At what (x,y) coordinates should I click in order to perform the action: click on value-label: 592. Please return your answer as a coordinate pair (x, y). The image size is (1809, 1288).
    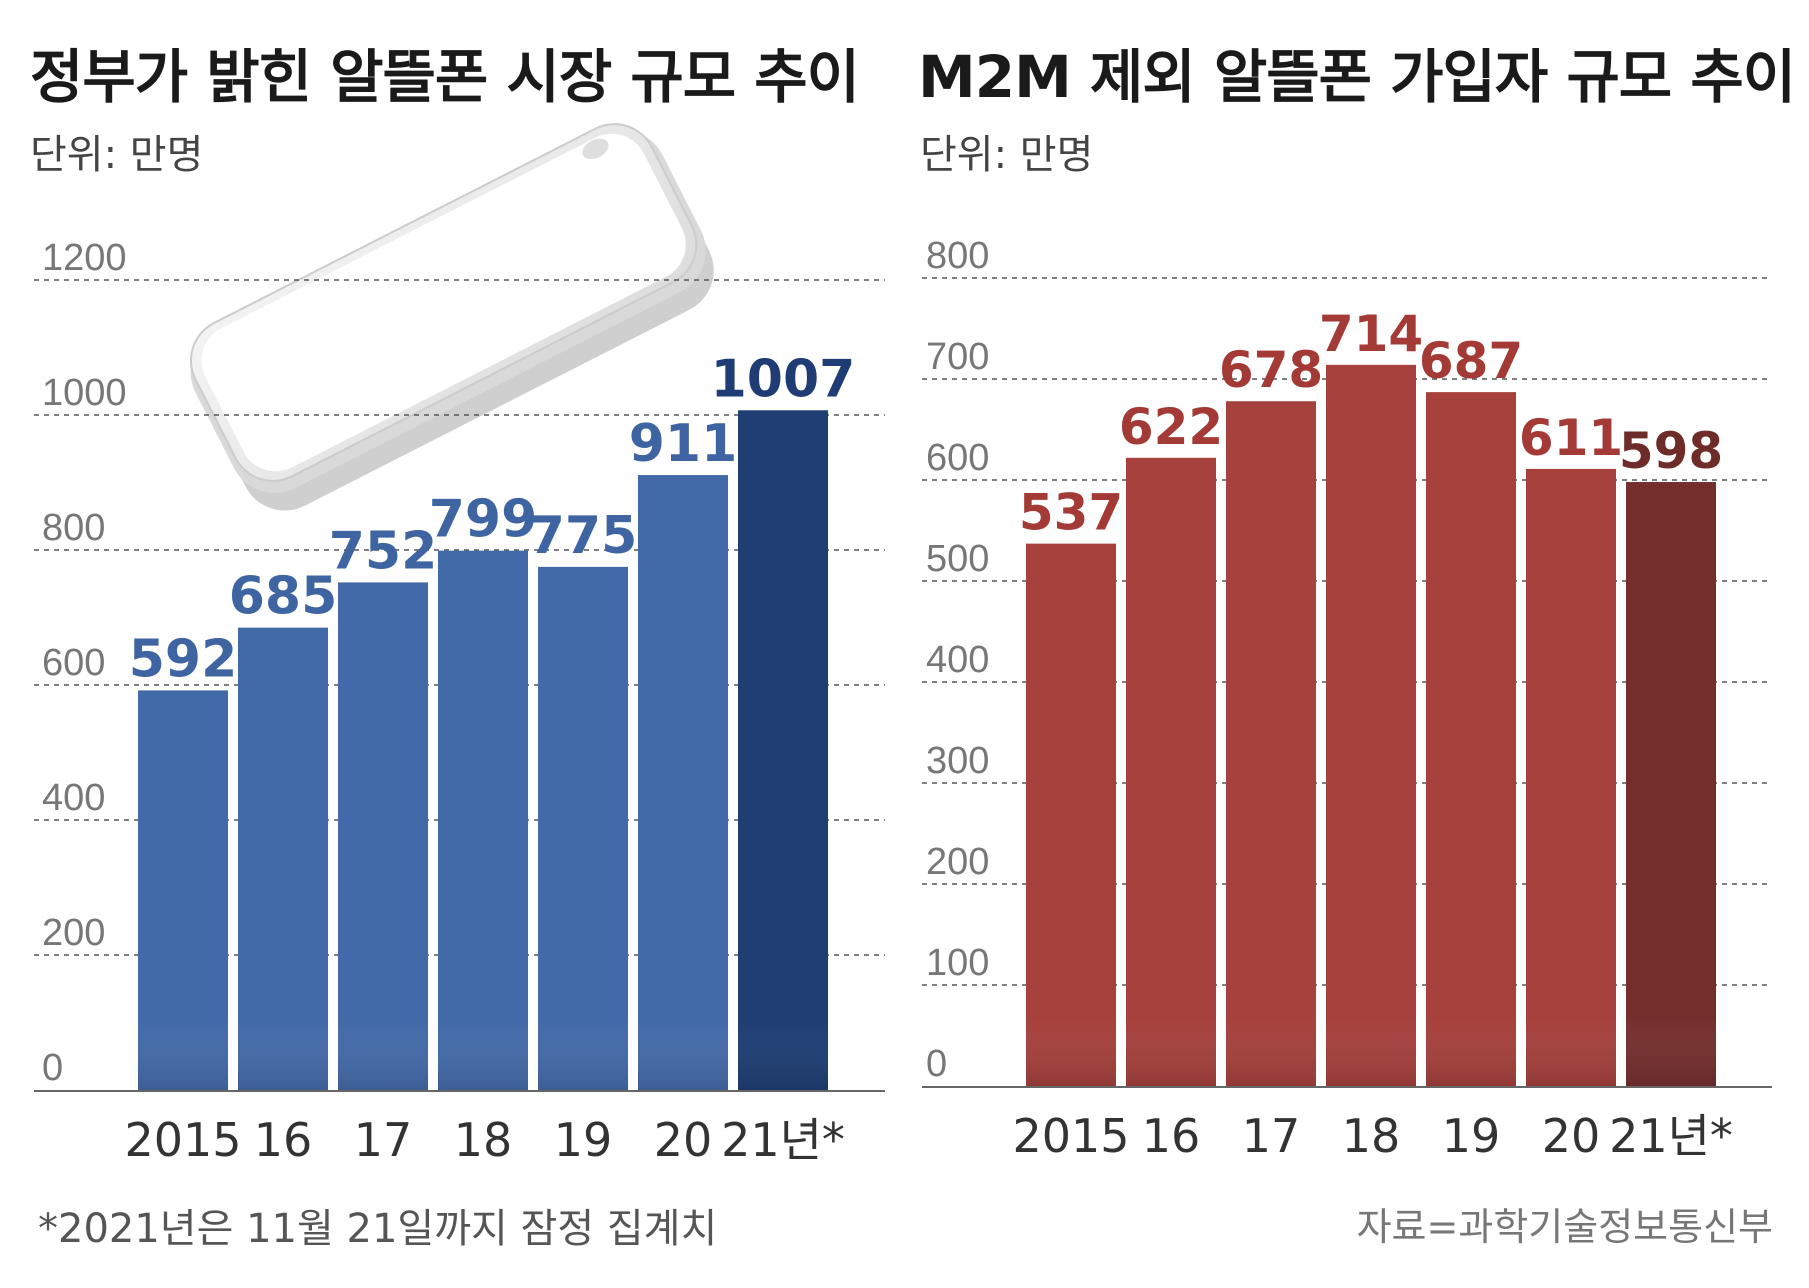
    Looking at the image, I should click on (183, 659).